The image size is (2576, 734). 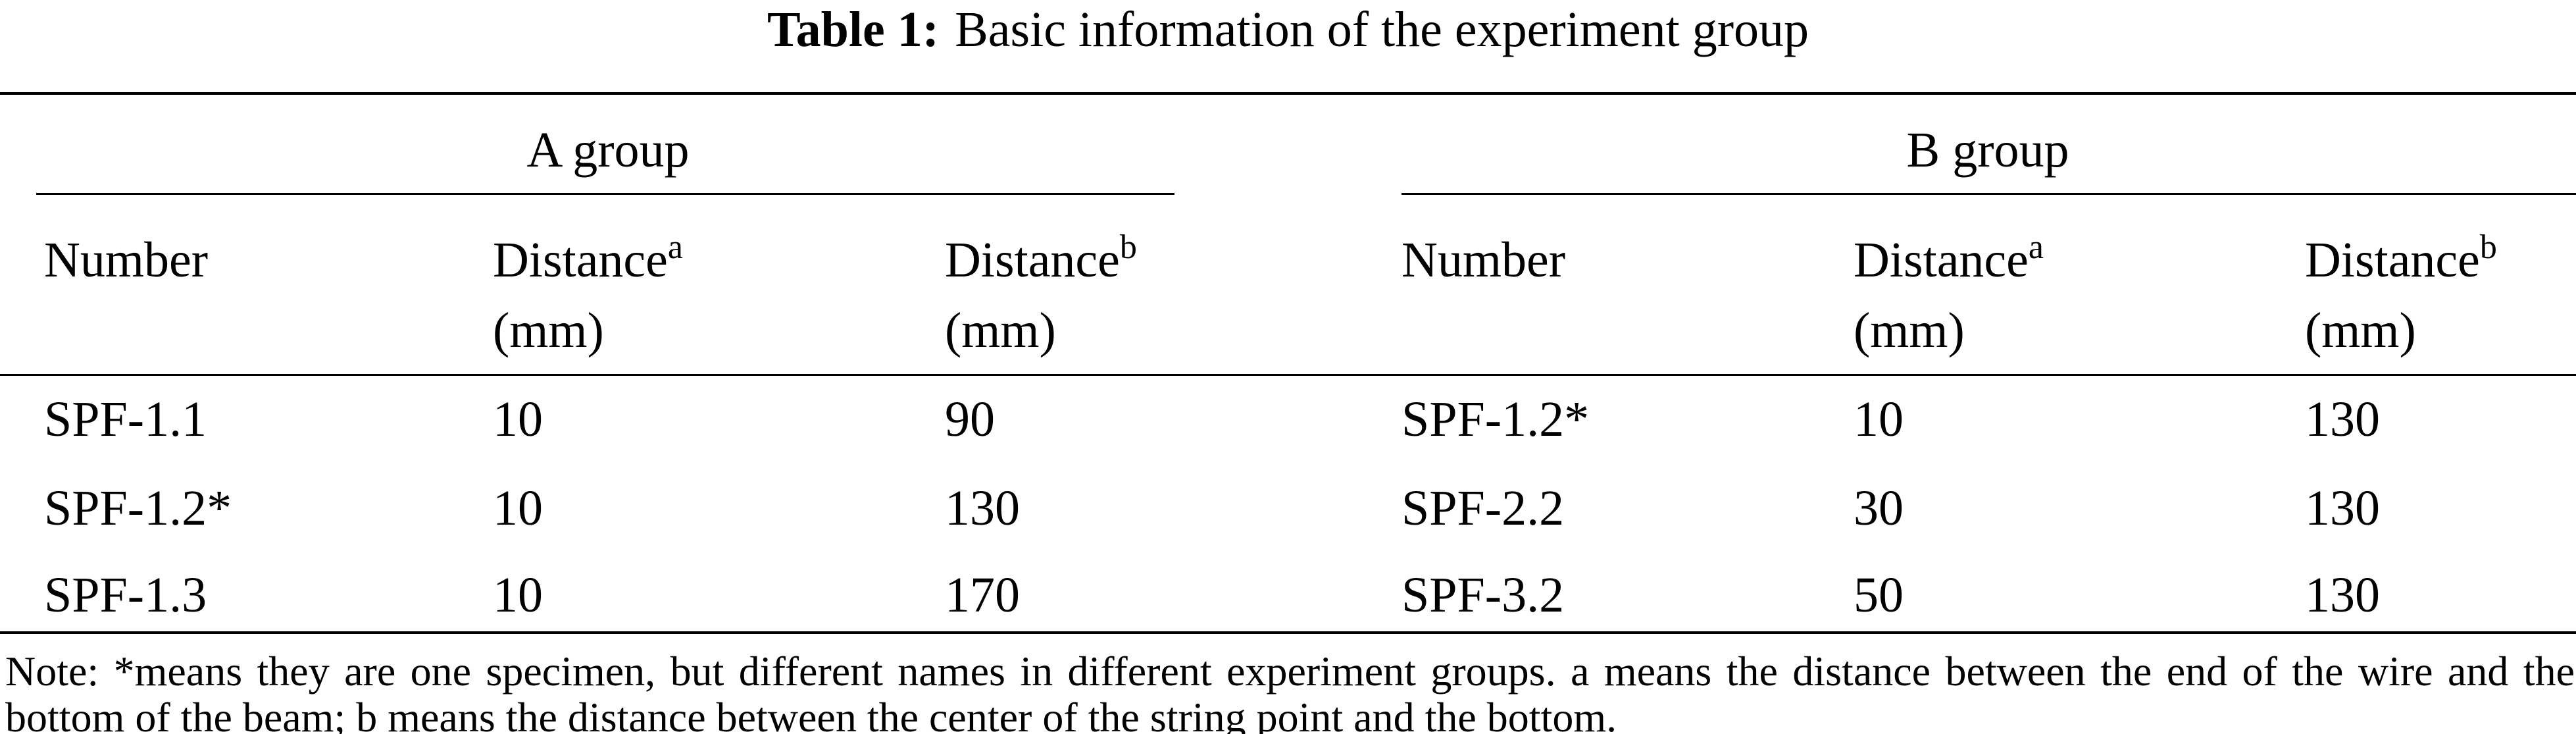 I want to click on title-label: Table 1:, so click(x=854, y=30).